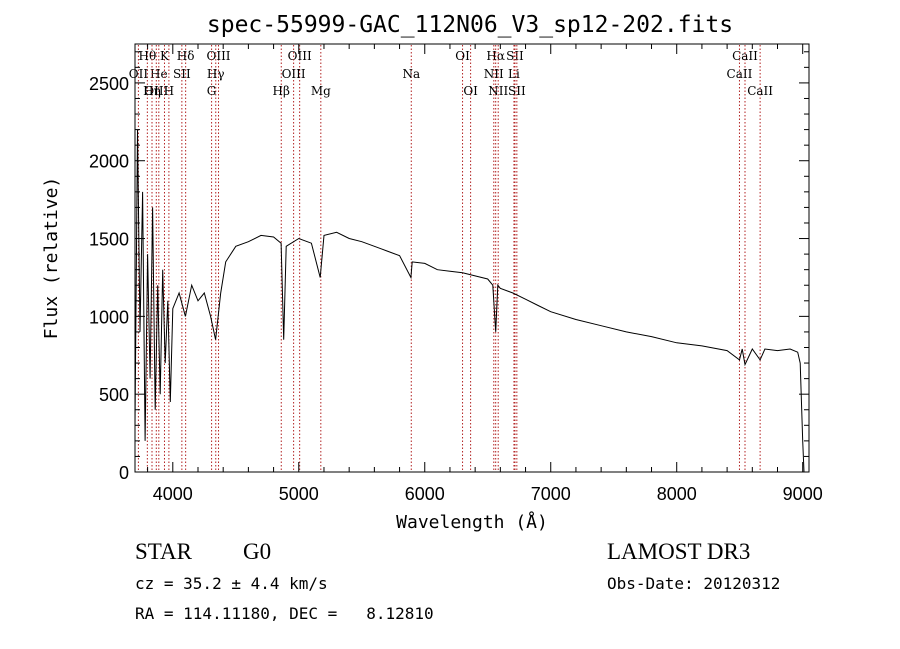  Describe the element at coordinates (114, 395) in the screenshot. I see `y-tick-label-1: 500` at that location.